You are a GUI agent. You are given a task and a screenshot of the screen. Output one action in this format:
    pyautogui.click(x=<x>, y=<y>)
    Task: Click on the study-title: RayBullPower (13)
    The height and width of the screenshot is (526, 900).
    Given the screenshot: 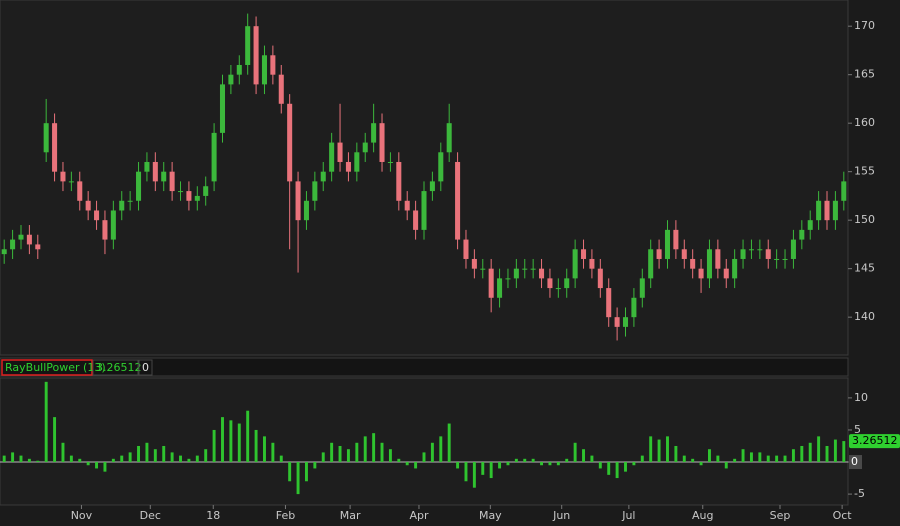 What is the action you would take?
    pyautogui.click(x=55, y=367)
    